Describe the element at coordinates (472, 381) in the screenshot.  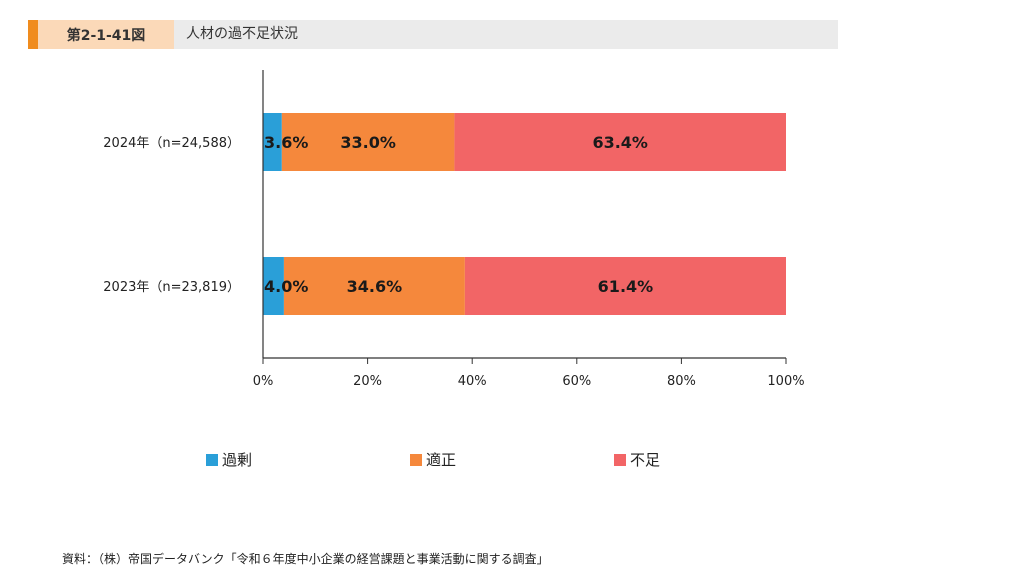
I see `x-tick-label-2: 40%` at that location.